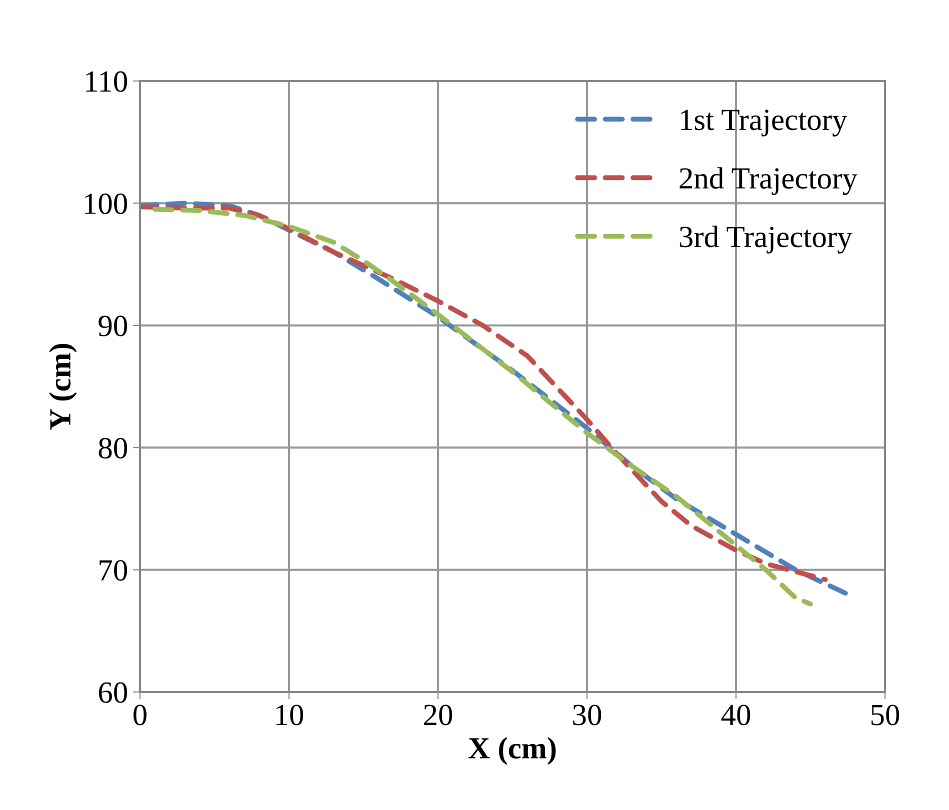  What do you see at coordinates (587, 715) in the screenshot?
I see `x-tick-label: 30` at bounding box center [587, 715].